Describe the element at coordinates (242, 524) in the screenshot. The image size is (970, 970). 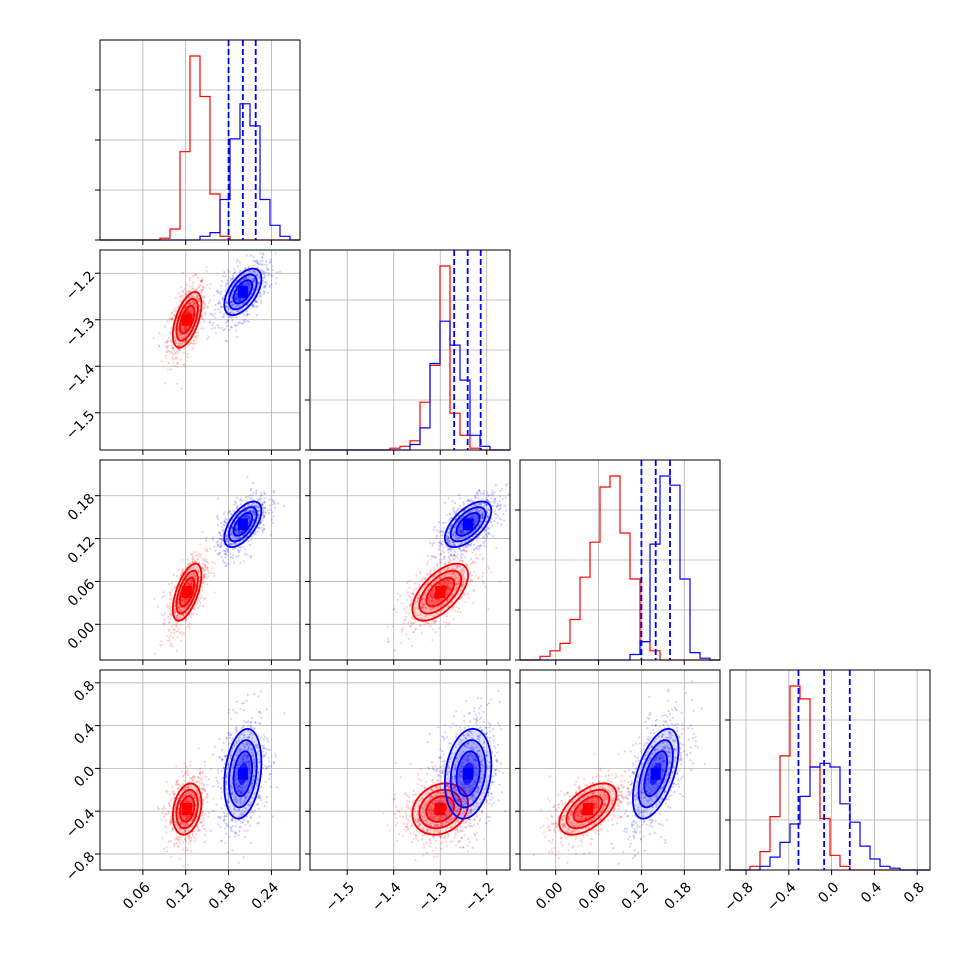
I see `density-peak-blue` at that location.